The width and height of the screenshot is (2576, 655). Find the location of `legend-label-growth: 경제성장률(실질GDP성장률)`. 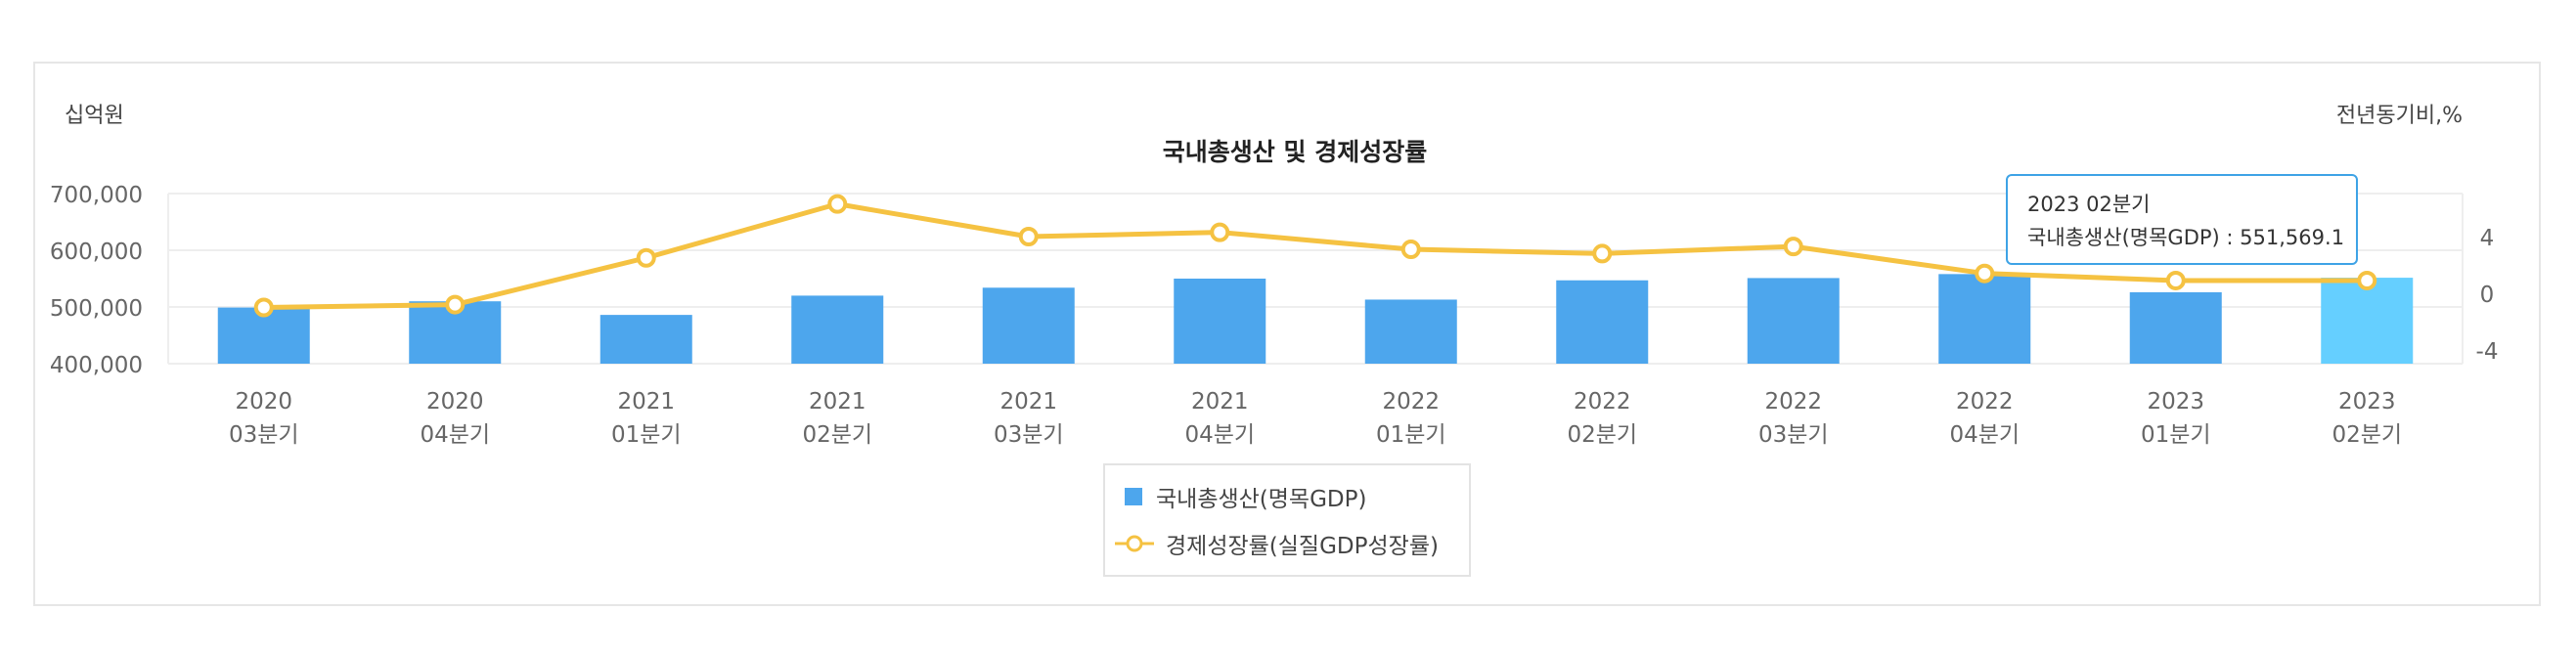

legend-label-growth: 경제성장률(실질GDP성장률) is located at coordinates (1303, 546).